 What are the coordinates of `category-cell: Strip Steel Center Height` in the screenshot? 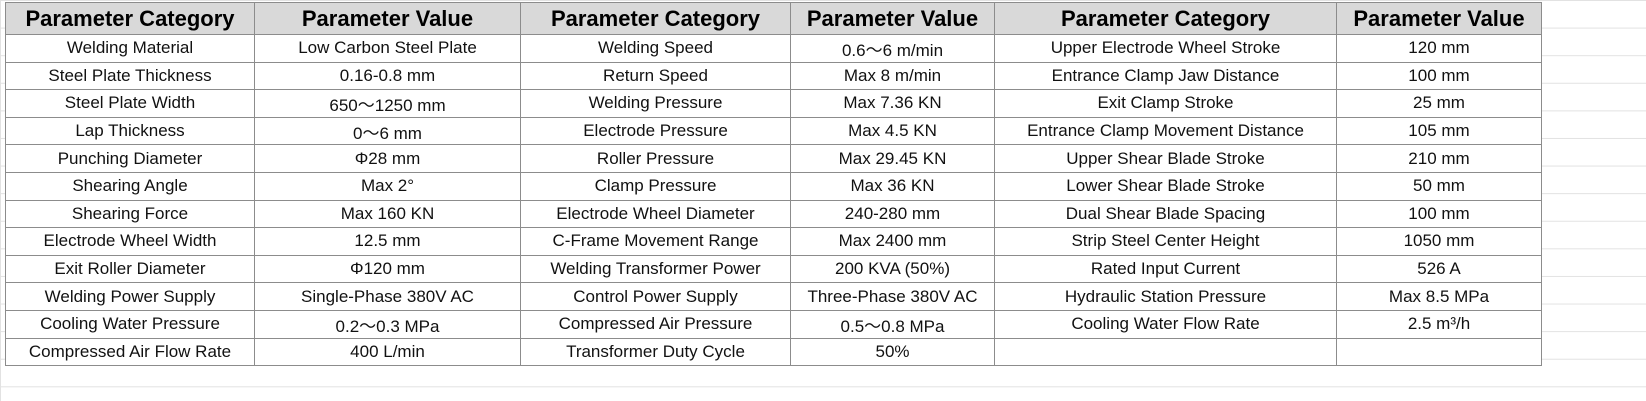 It's located at (1165, 241).